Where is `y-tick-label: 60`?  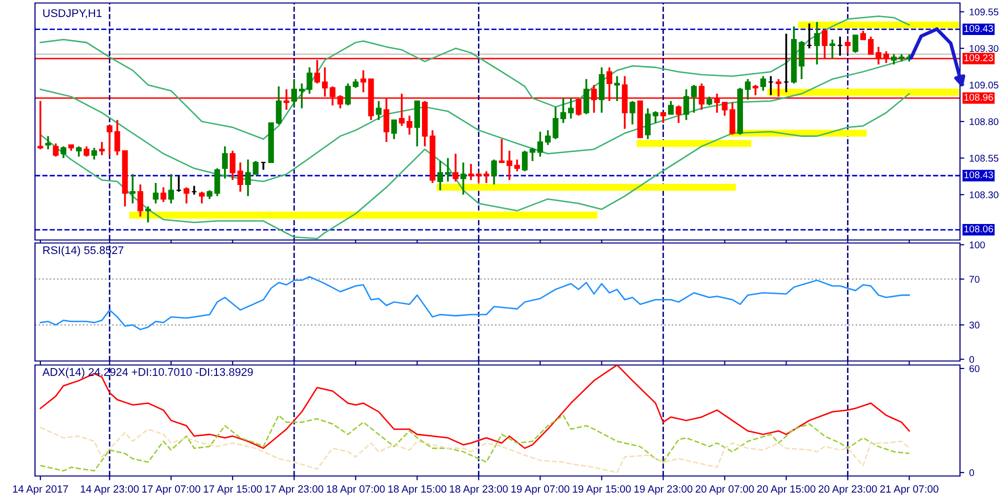 y-tick-label: 60 is located at coordinates (975, 368).